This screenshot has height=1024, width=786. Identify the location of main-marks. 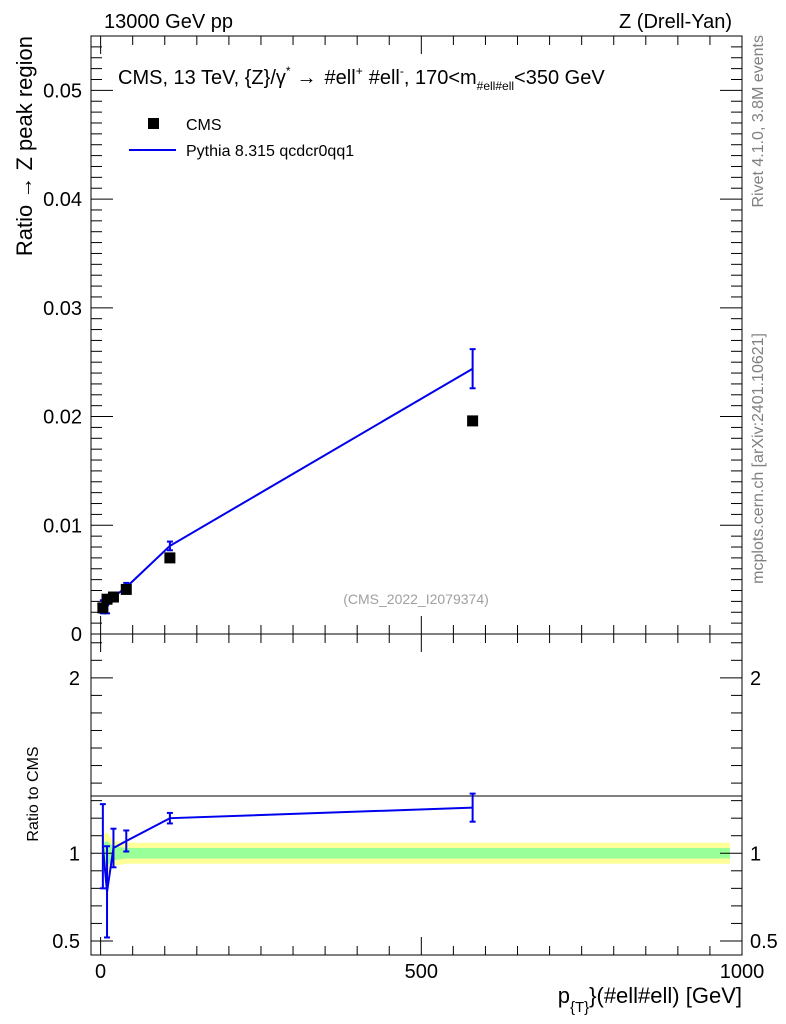
(288, 481).